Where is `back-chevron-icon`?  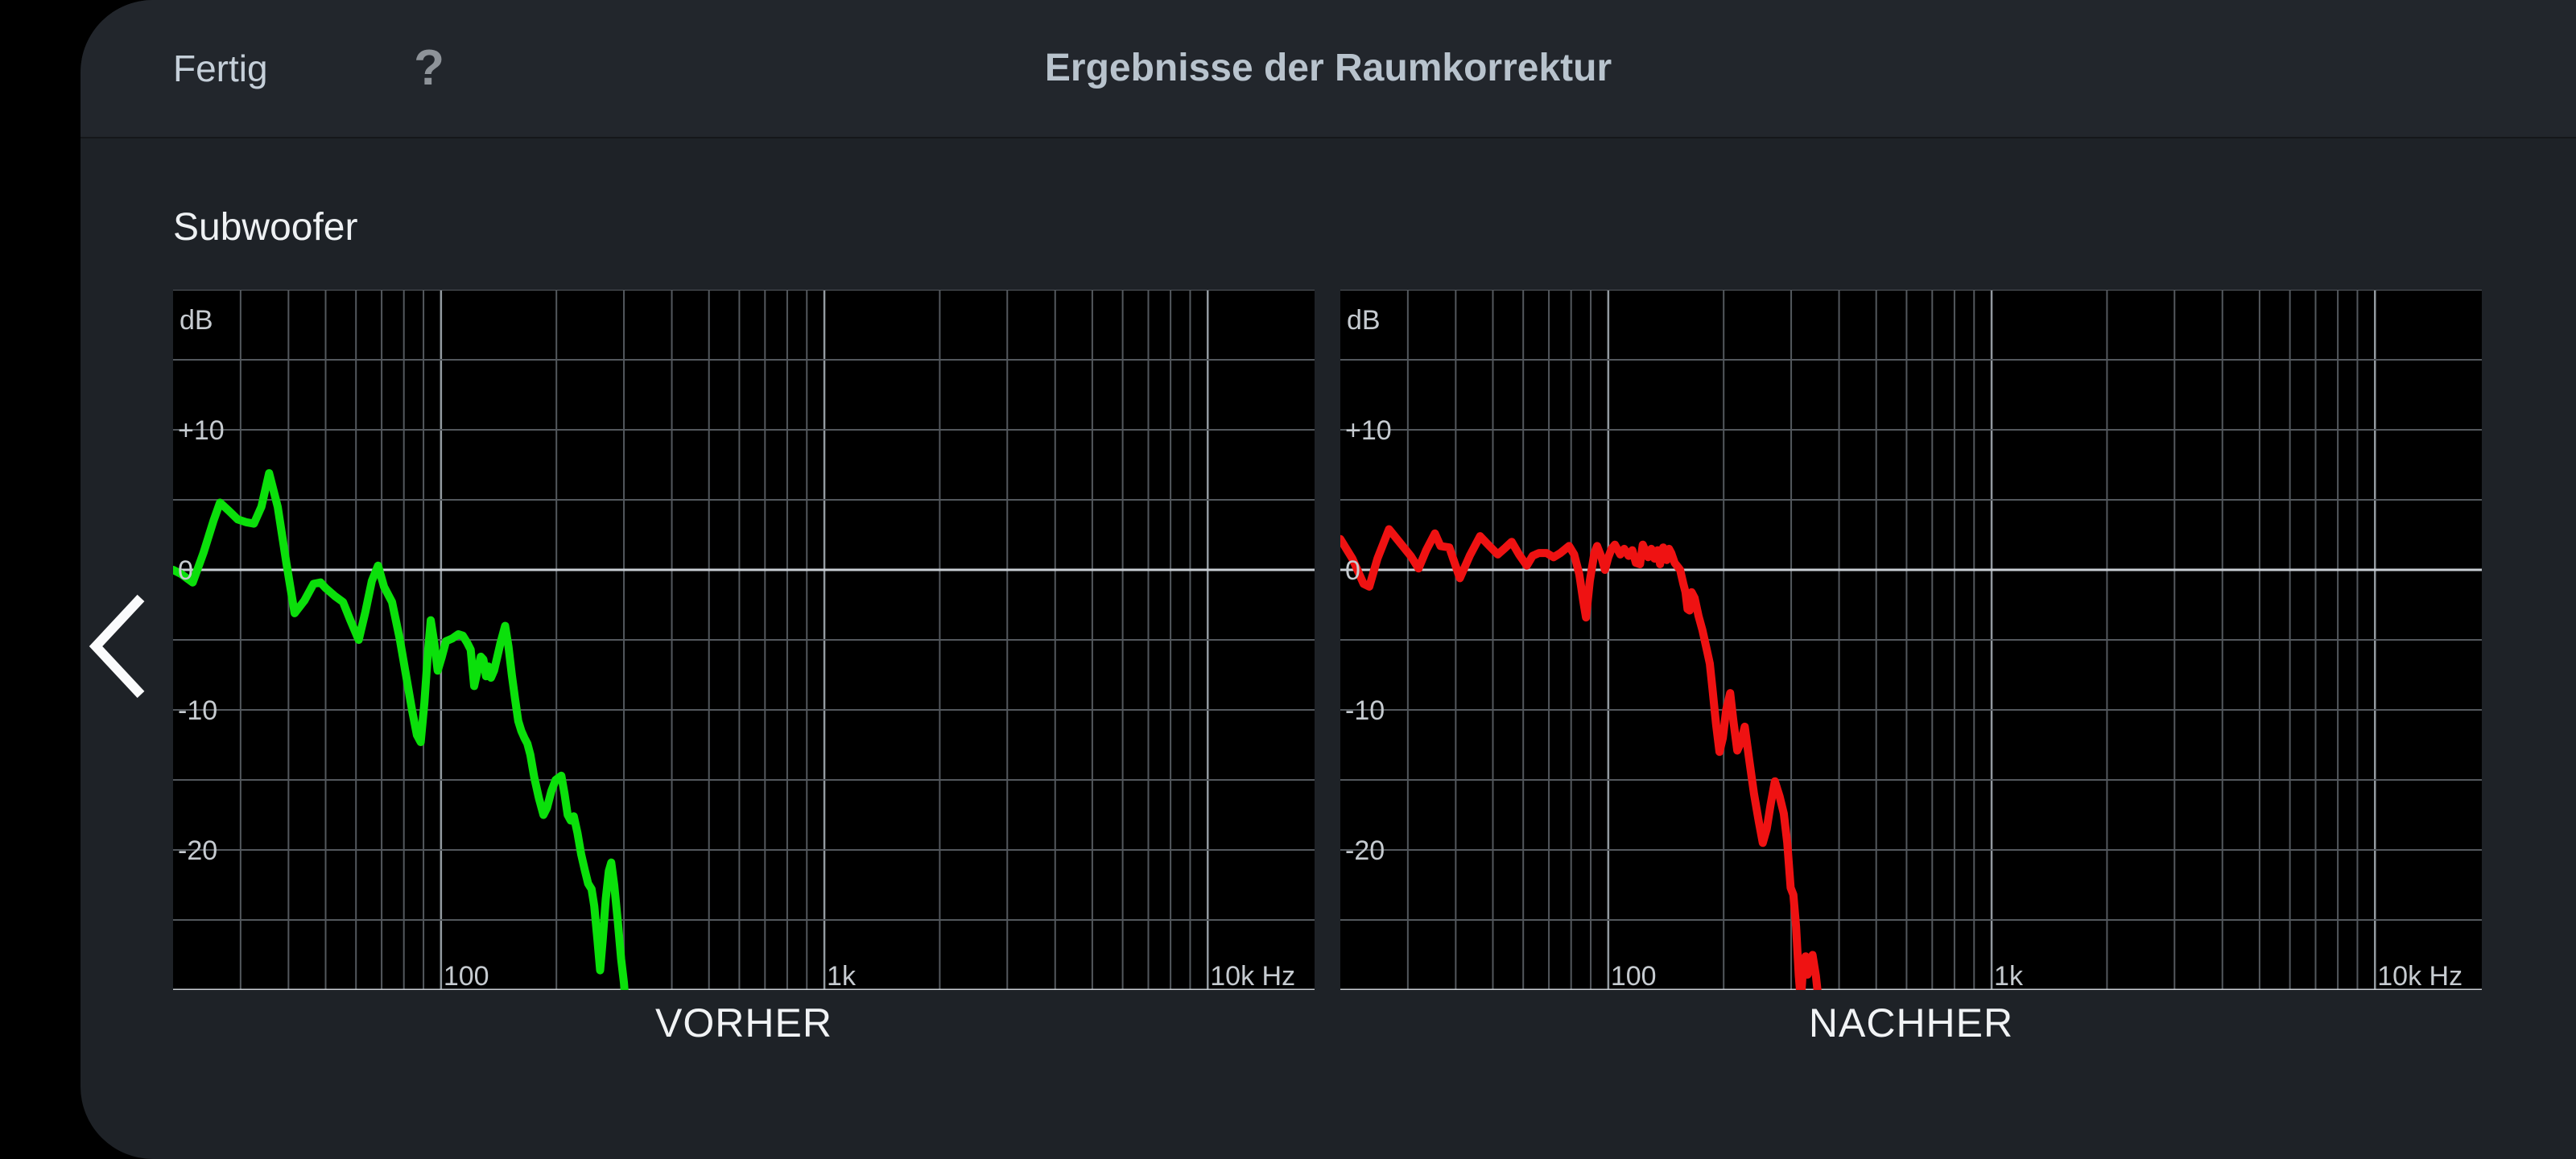 back-chevron-icon is located at coordinates (119, 646).